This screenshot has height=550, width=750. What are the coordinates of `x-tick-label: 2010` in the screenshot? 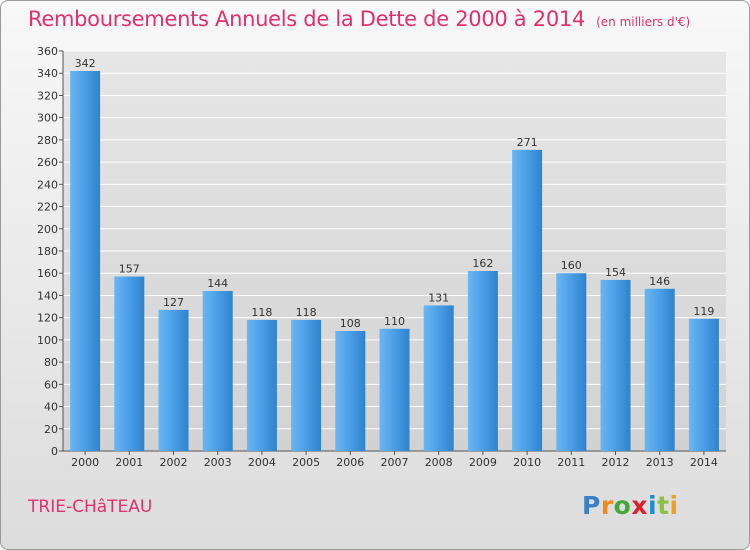 It's located at (527, 462).